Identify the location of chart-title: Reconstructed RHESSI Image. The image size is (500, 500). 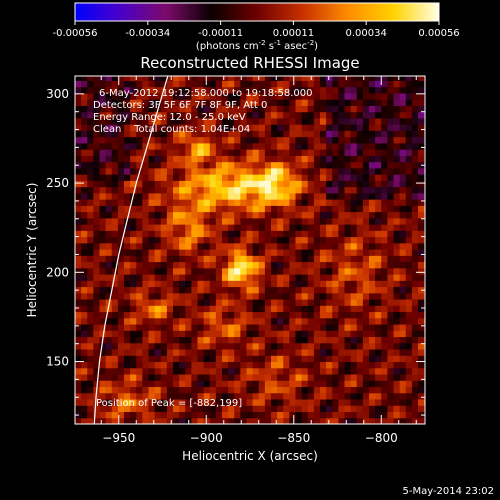
(249, 63).